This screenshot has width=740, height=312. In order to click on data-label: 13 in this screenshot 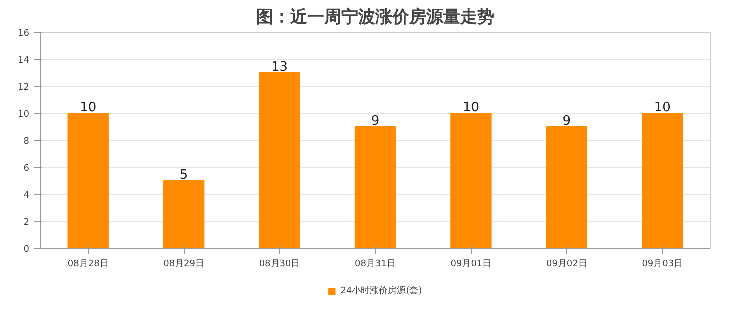, I will do `click(280, 67)`.